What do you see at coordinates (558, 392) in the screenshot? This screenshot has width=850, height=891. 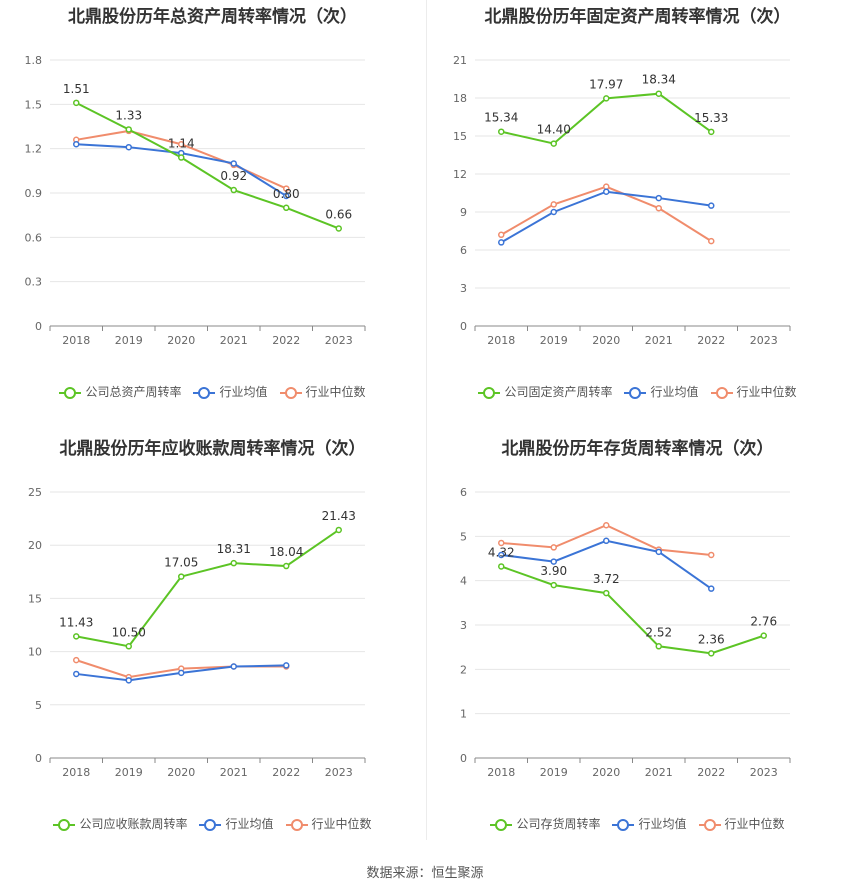 I see `legend-label: 公司固定资产周转率` at bounding box center [558, 392].